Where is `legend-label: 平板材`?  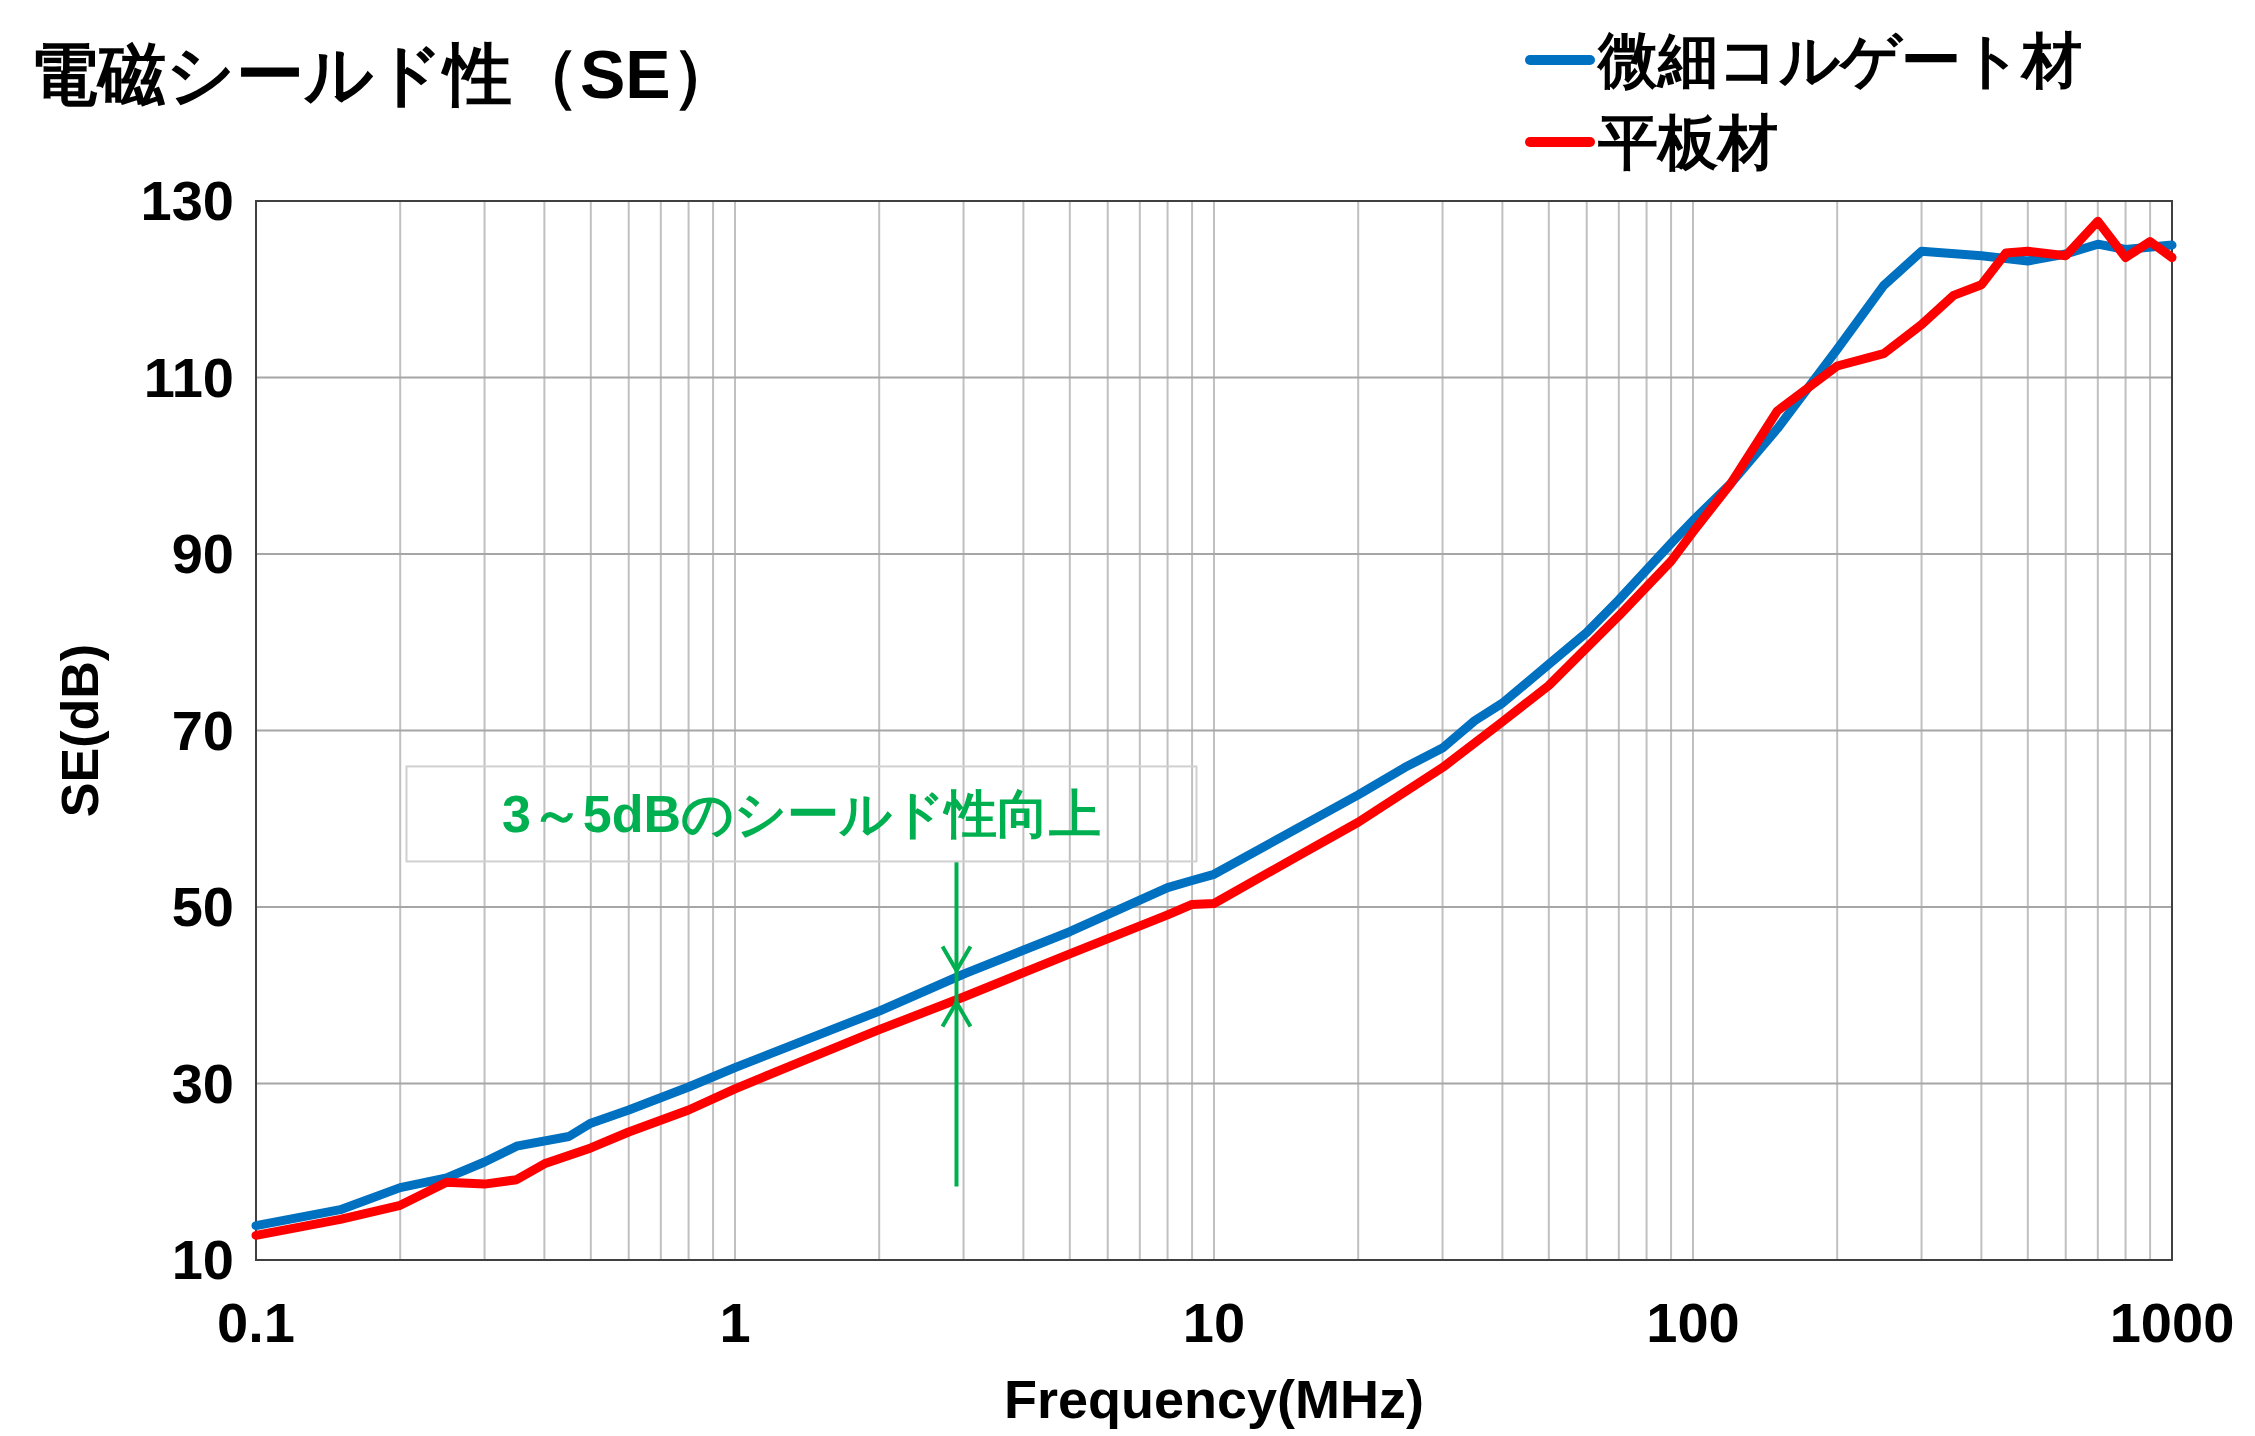
legend-label: 平板材 is located at coordinates (1687, 142).